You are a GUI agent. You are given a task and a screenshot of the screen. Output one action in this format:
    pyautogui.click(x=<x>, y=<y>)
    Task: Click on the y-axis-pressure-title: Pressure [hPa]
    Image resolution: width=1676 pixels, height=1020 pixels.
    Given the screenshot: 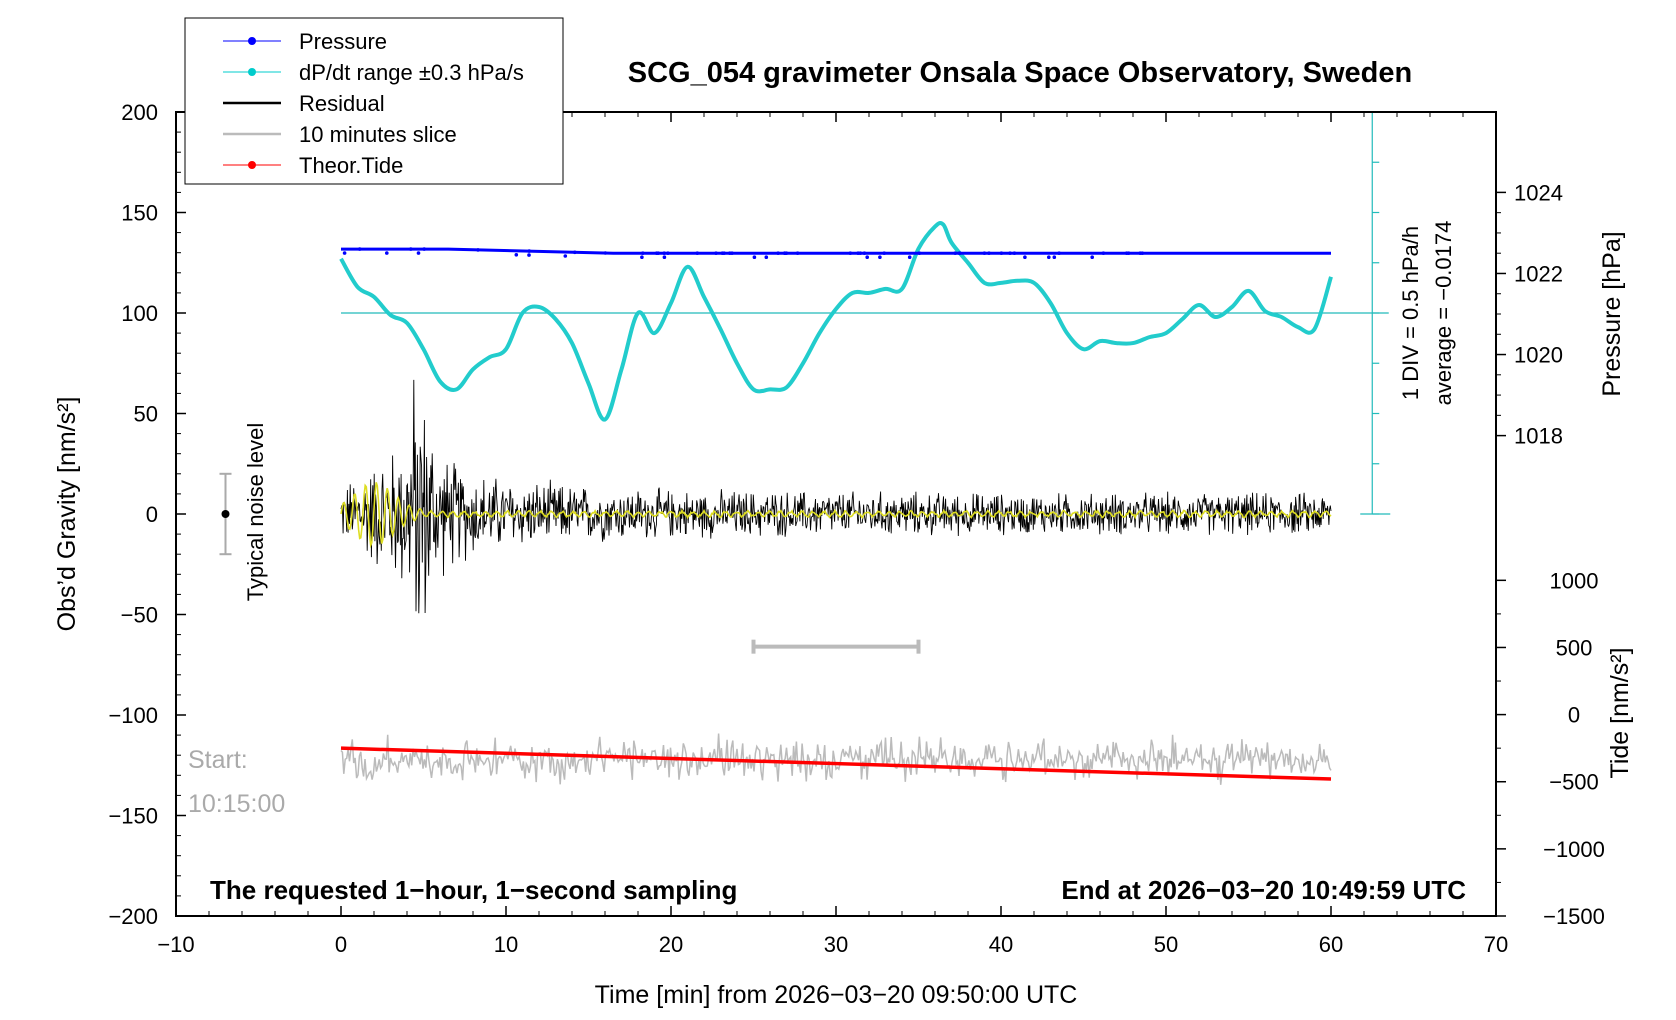 What is the action you would take?
    pyautogui.click(x=1612, y=313)
    